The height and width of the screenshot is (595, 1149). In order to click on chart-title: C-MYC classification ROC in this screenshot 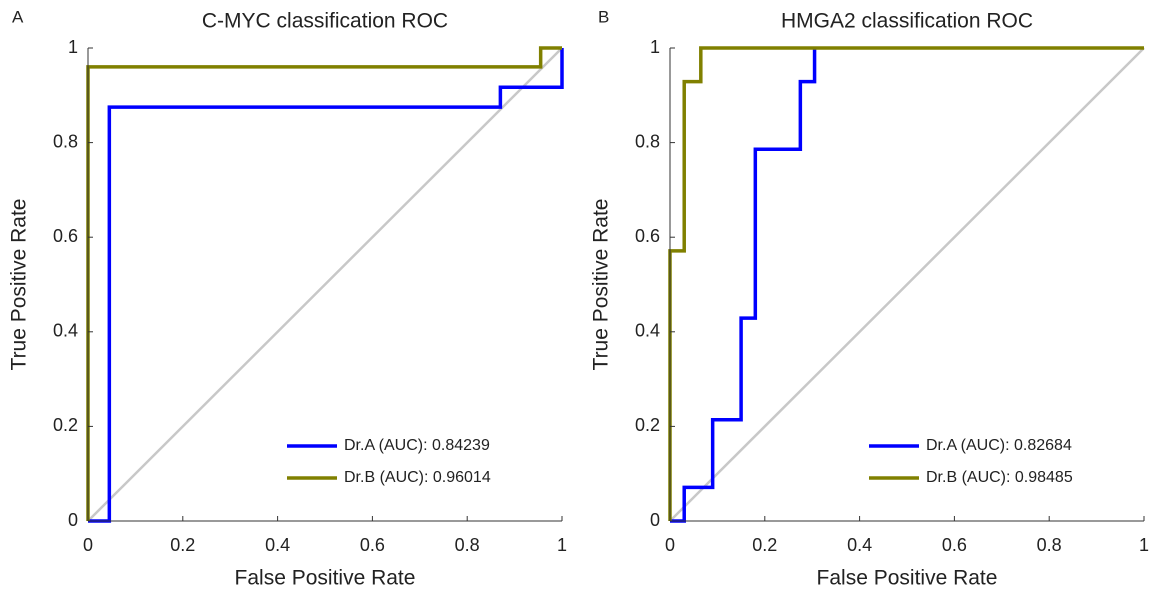, I will do `click(325, 21)`.